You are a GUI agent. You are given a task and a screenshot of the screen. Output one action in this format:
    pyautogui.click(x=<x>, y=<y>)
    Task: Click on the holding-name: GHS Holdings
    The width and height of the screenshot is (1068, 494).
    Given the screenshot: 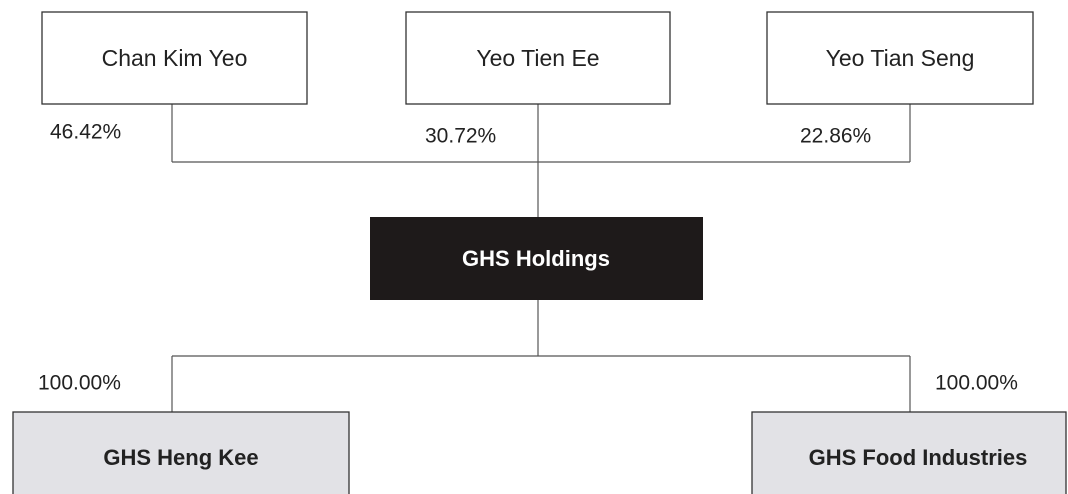 What is the action you would take?
    pyautogui.click(x=536, y=258)
    